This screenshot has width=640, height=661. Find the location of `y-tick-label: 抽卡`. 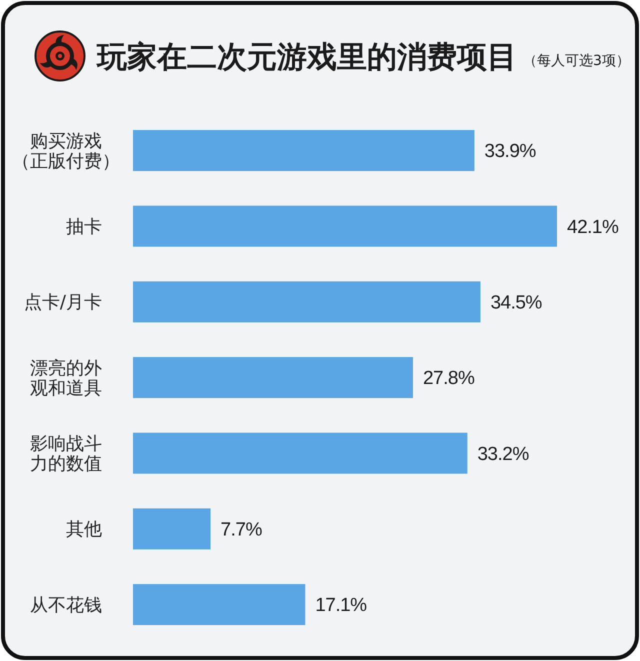

y-tick-label: 抽卡 is located at coordinates (84, 227).